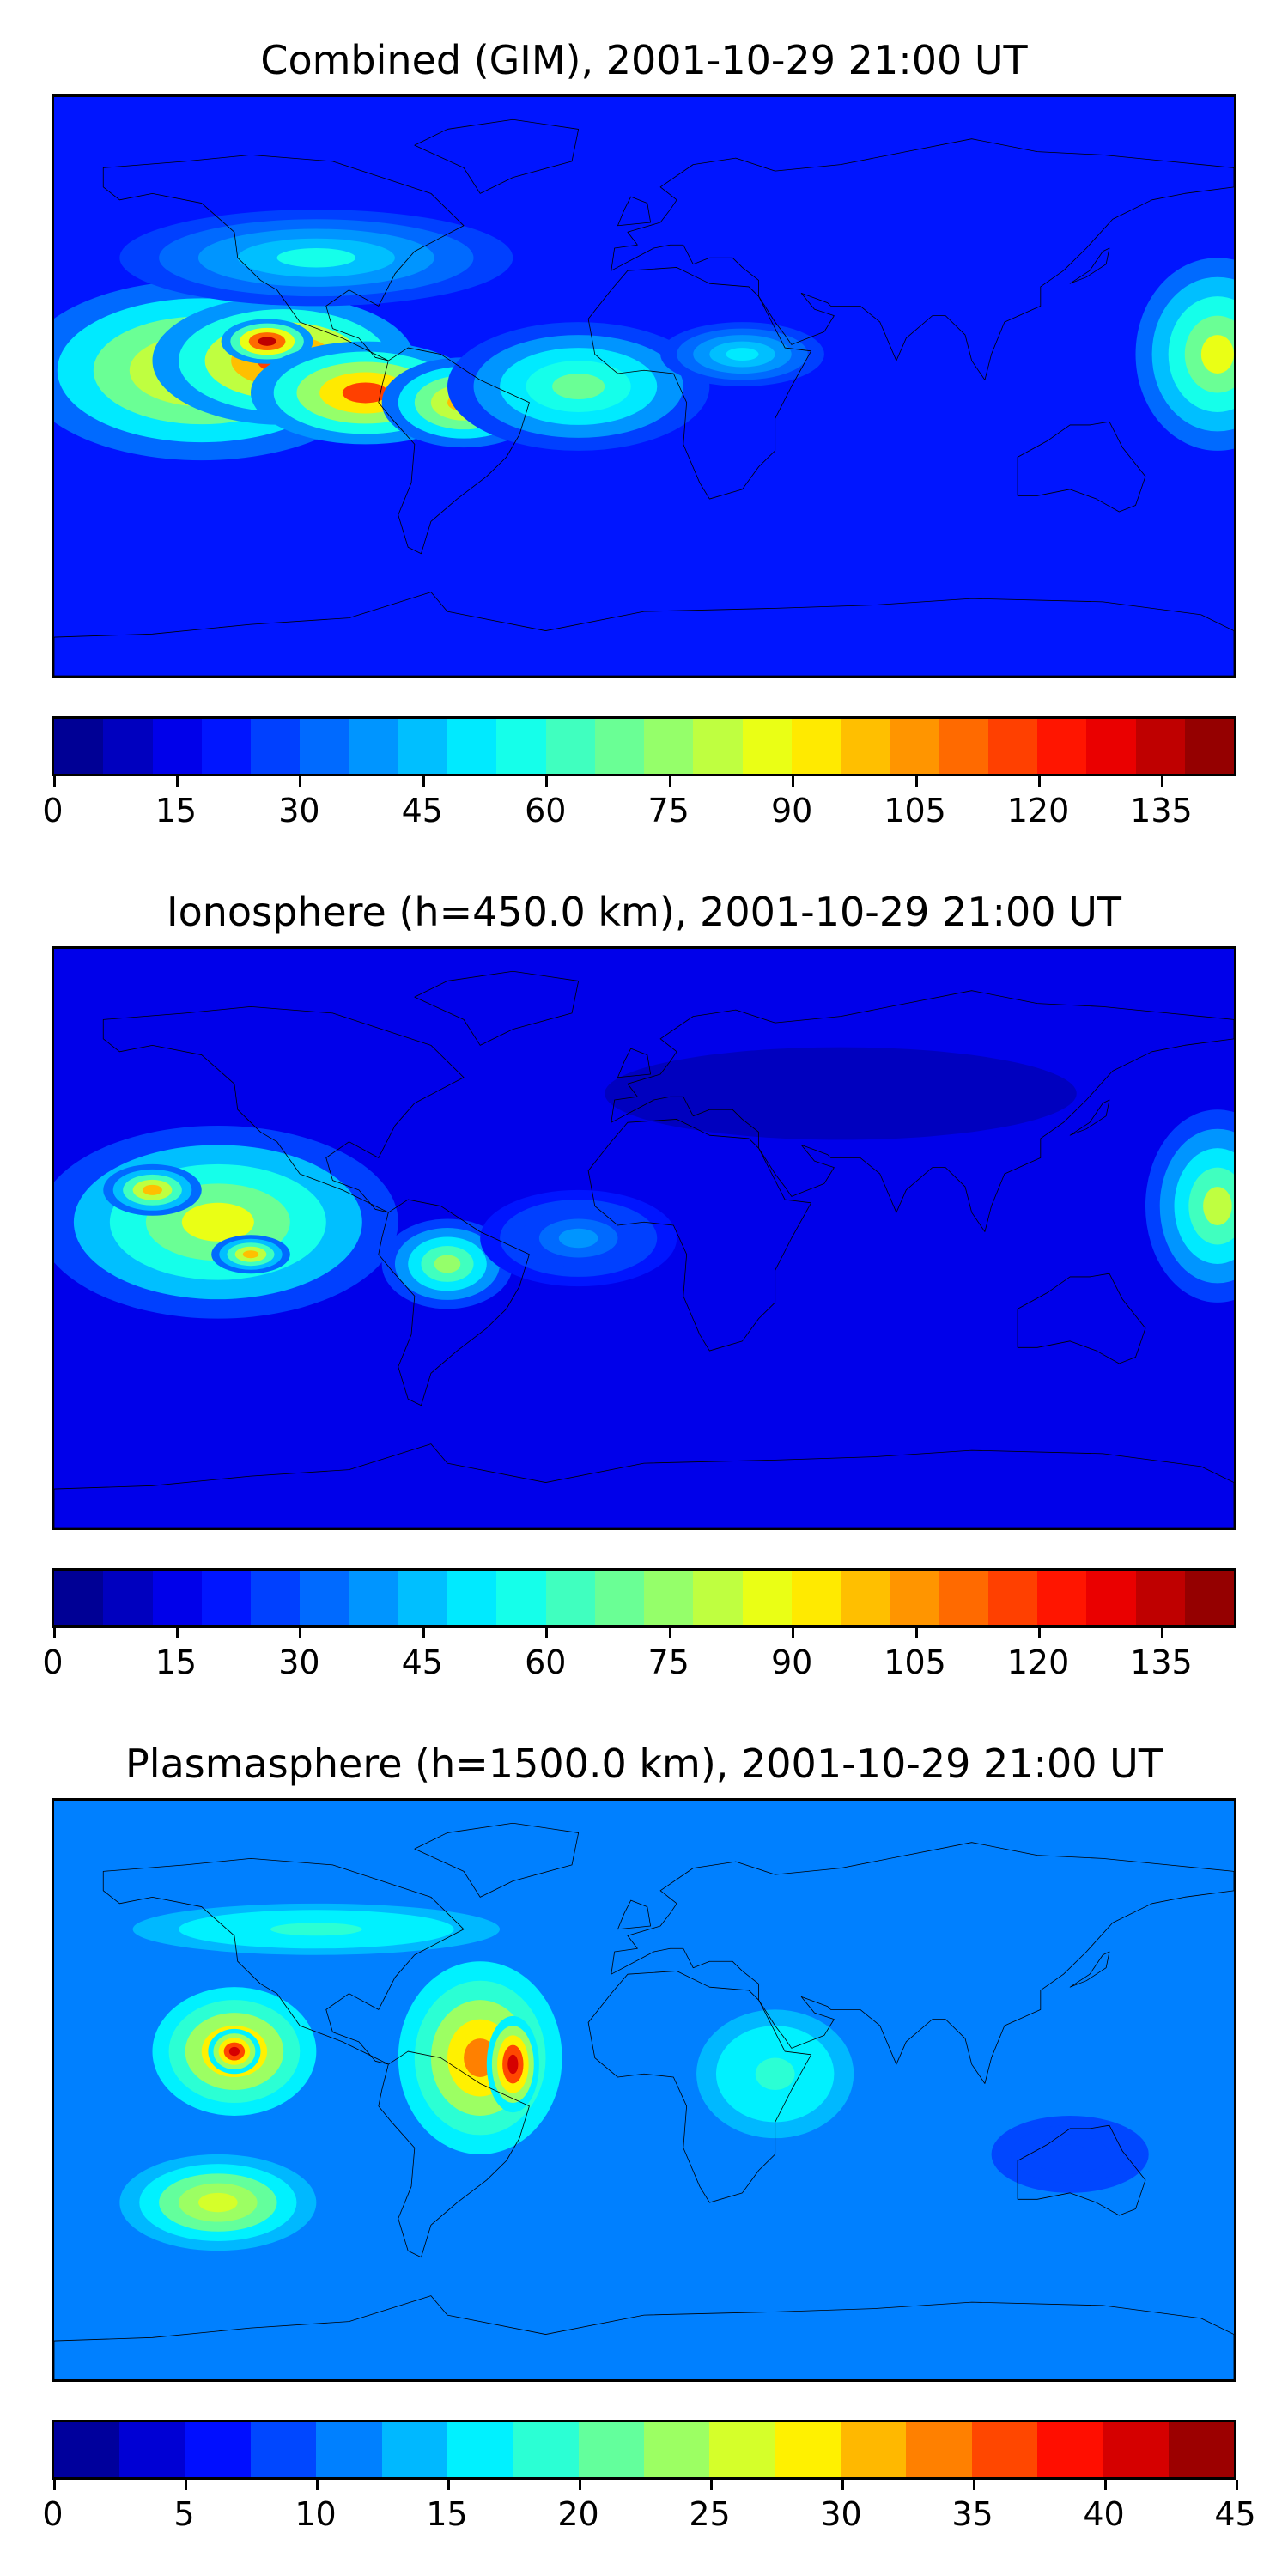 The image size is (1288, 2576). I want to click on colorbar-tick-label: 60, so click(546, 810).